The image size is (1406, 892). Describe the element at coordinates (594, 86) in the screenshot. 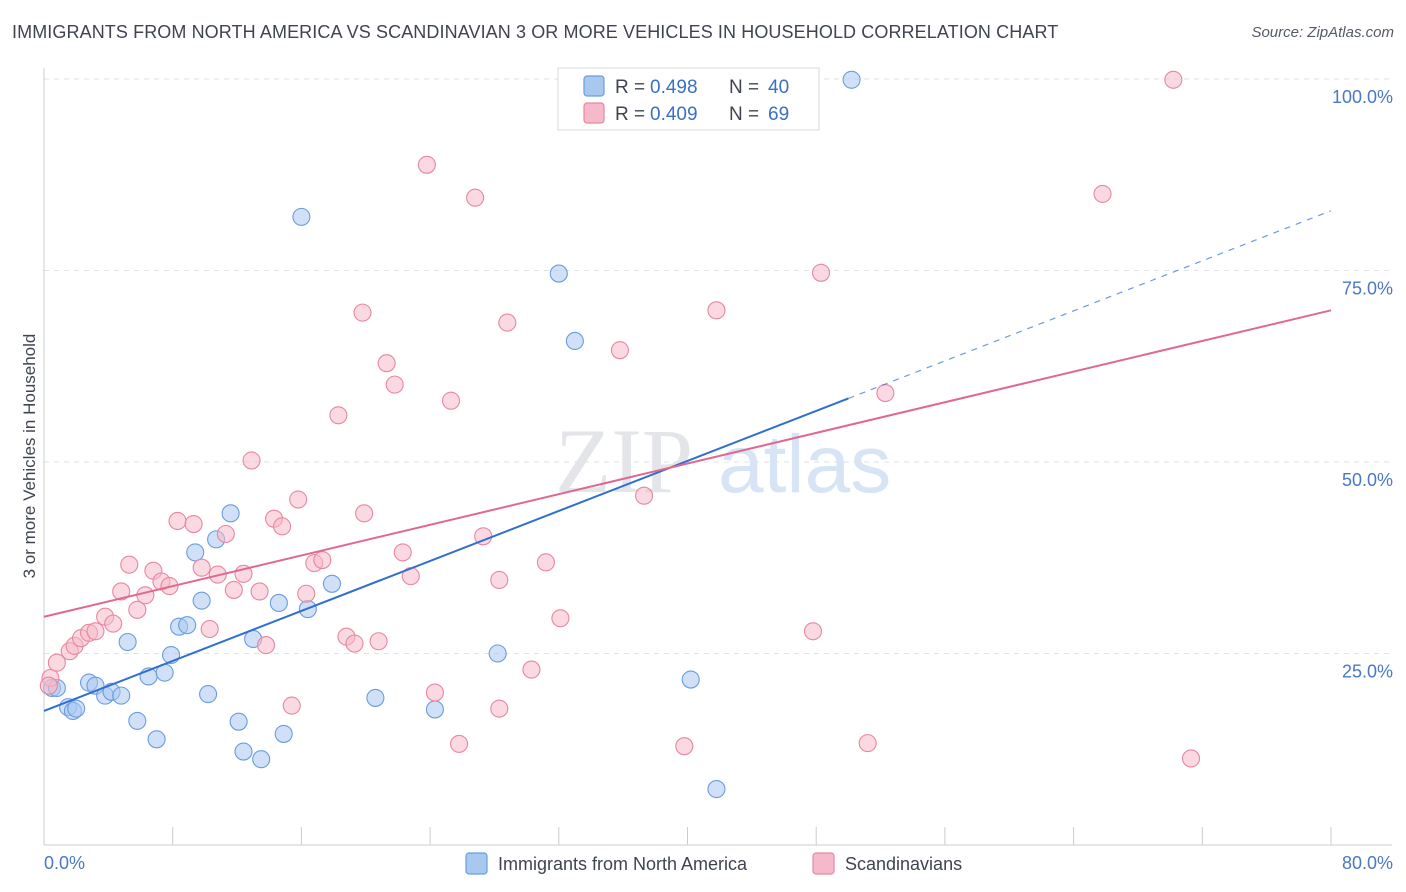

I see `legend-swatch-north-america` at that location.